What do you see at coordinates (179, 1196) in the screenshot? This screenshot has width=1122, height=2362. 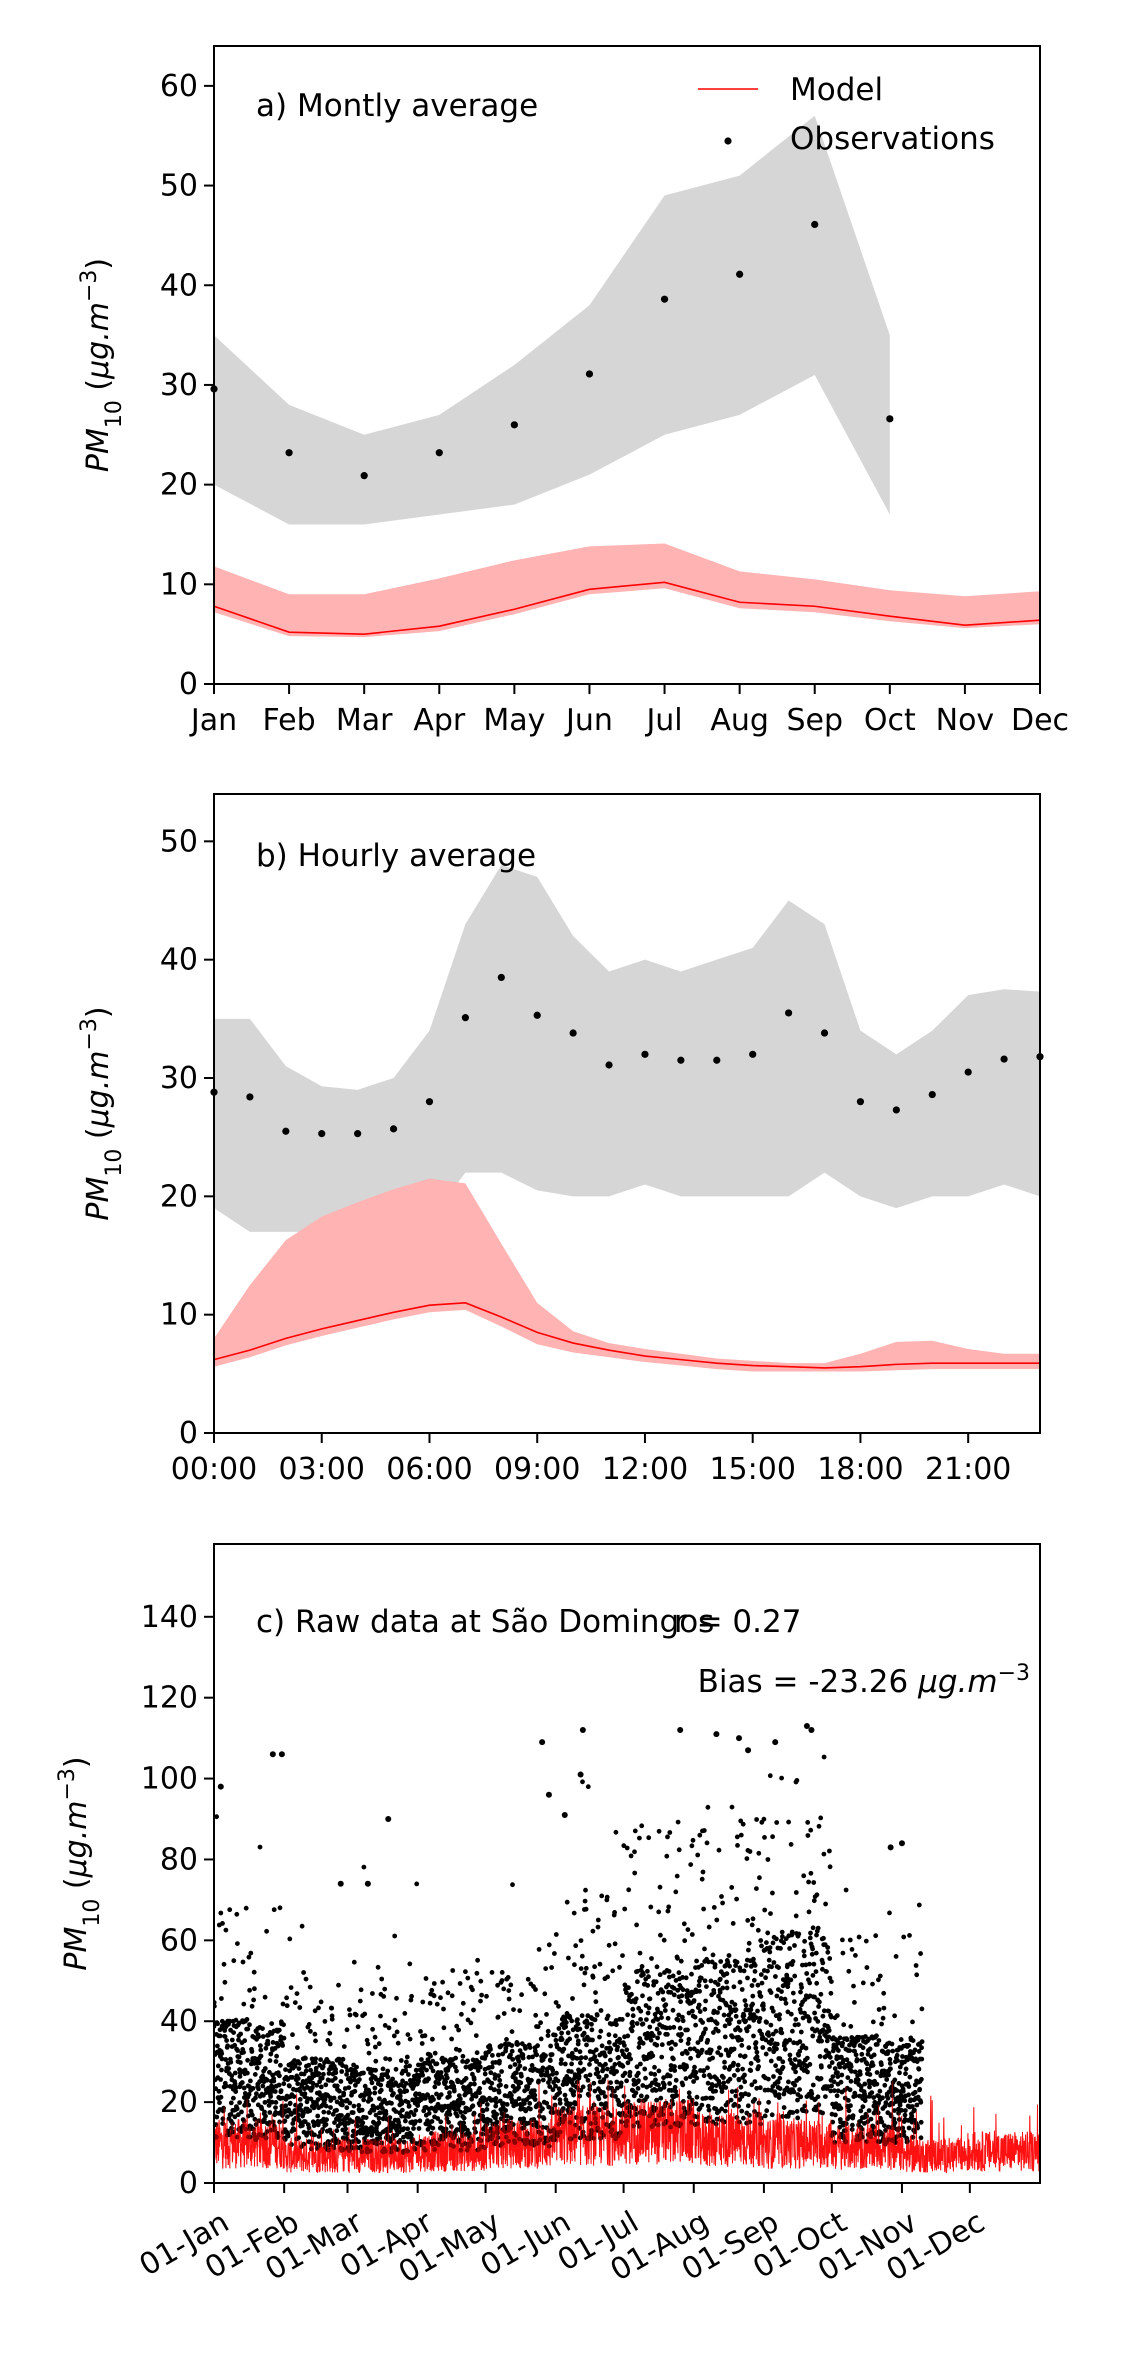 I see `panel-b-y-tick-label: 20` at bounding box center [179, 1196].